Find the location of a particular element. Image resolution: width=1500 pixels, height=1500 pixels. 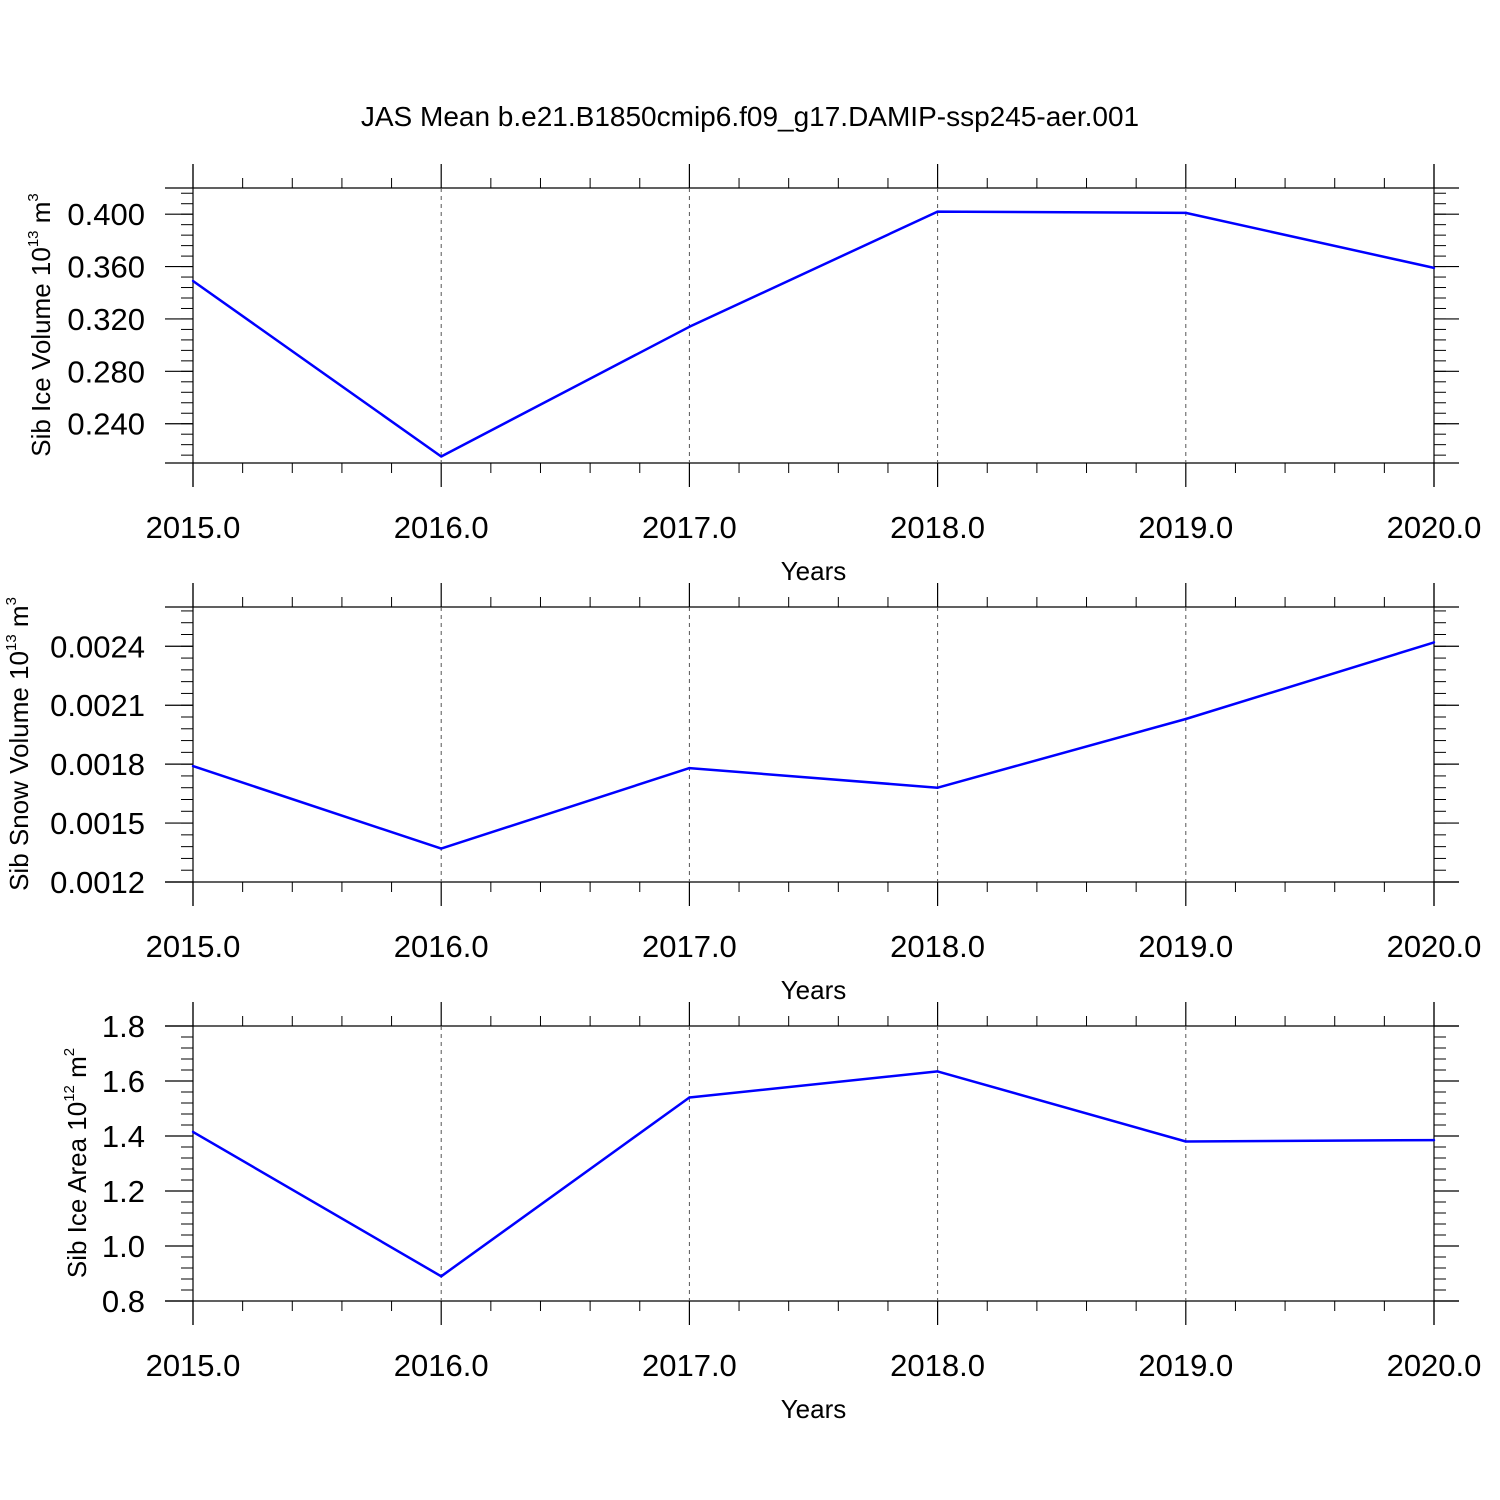

y-tick-label: 0.0018 is located at coordinates (97, 764).